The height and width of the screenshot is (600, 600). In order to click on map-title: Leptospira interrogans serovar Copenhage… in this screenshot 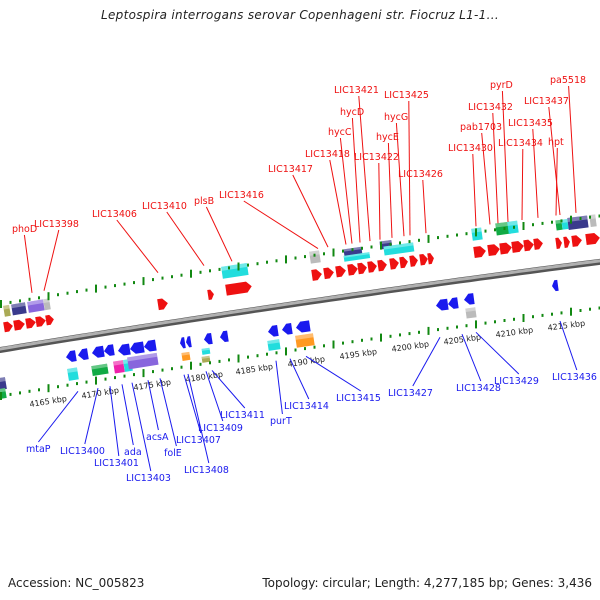, I will do `click(300, 15)`.